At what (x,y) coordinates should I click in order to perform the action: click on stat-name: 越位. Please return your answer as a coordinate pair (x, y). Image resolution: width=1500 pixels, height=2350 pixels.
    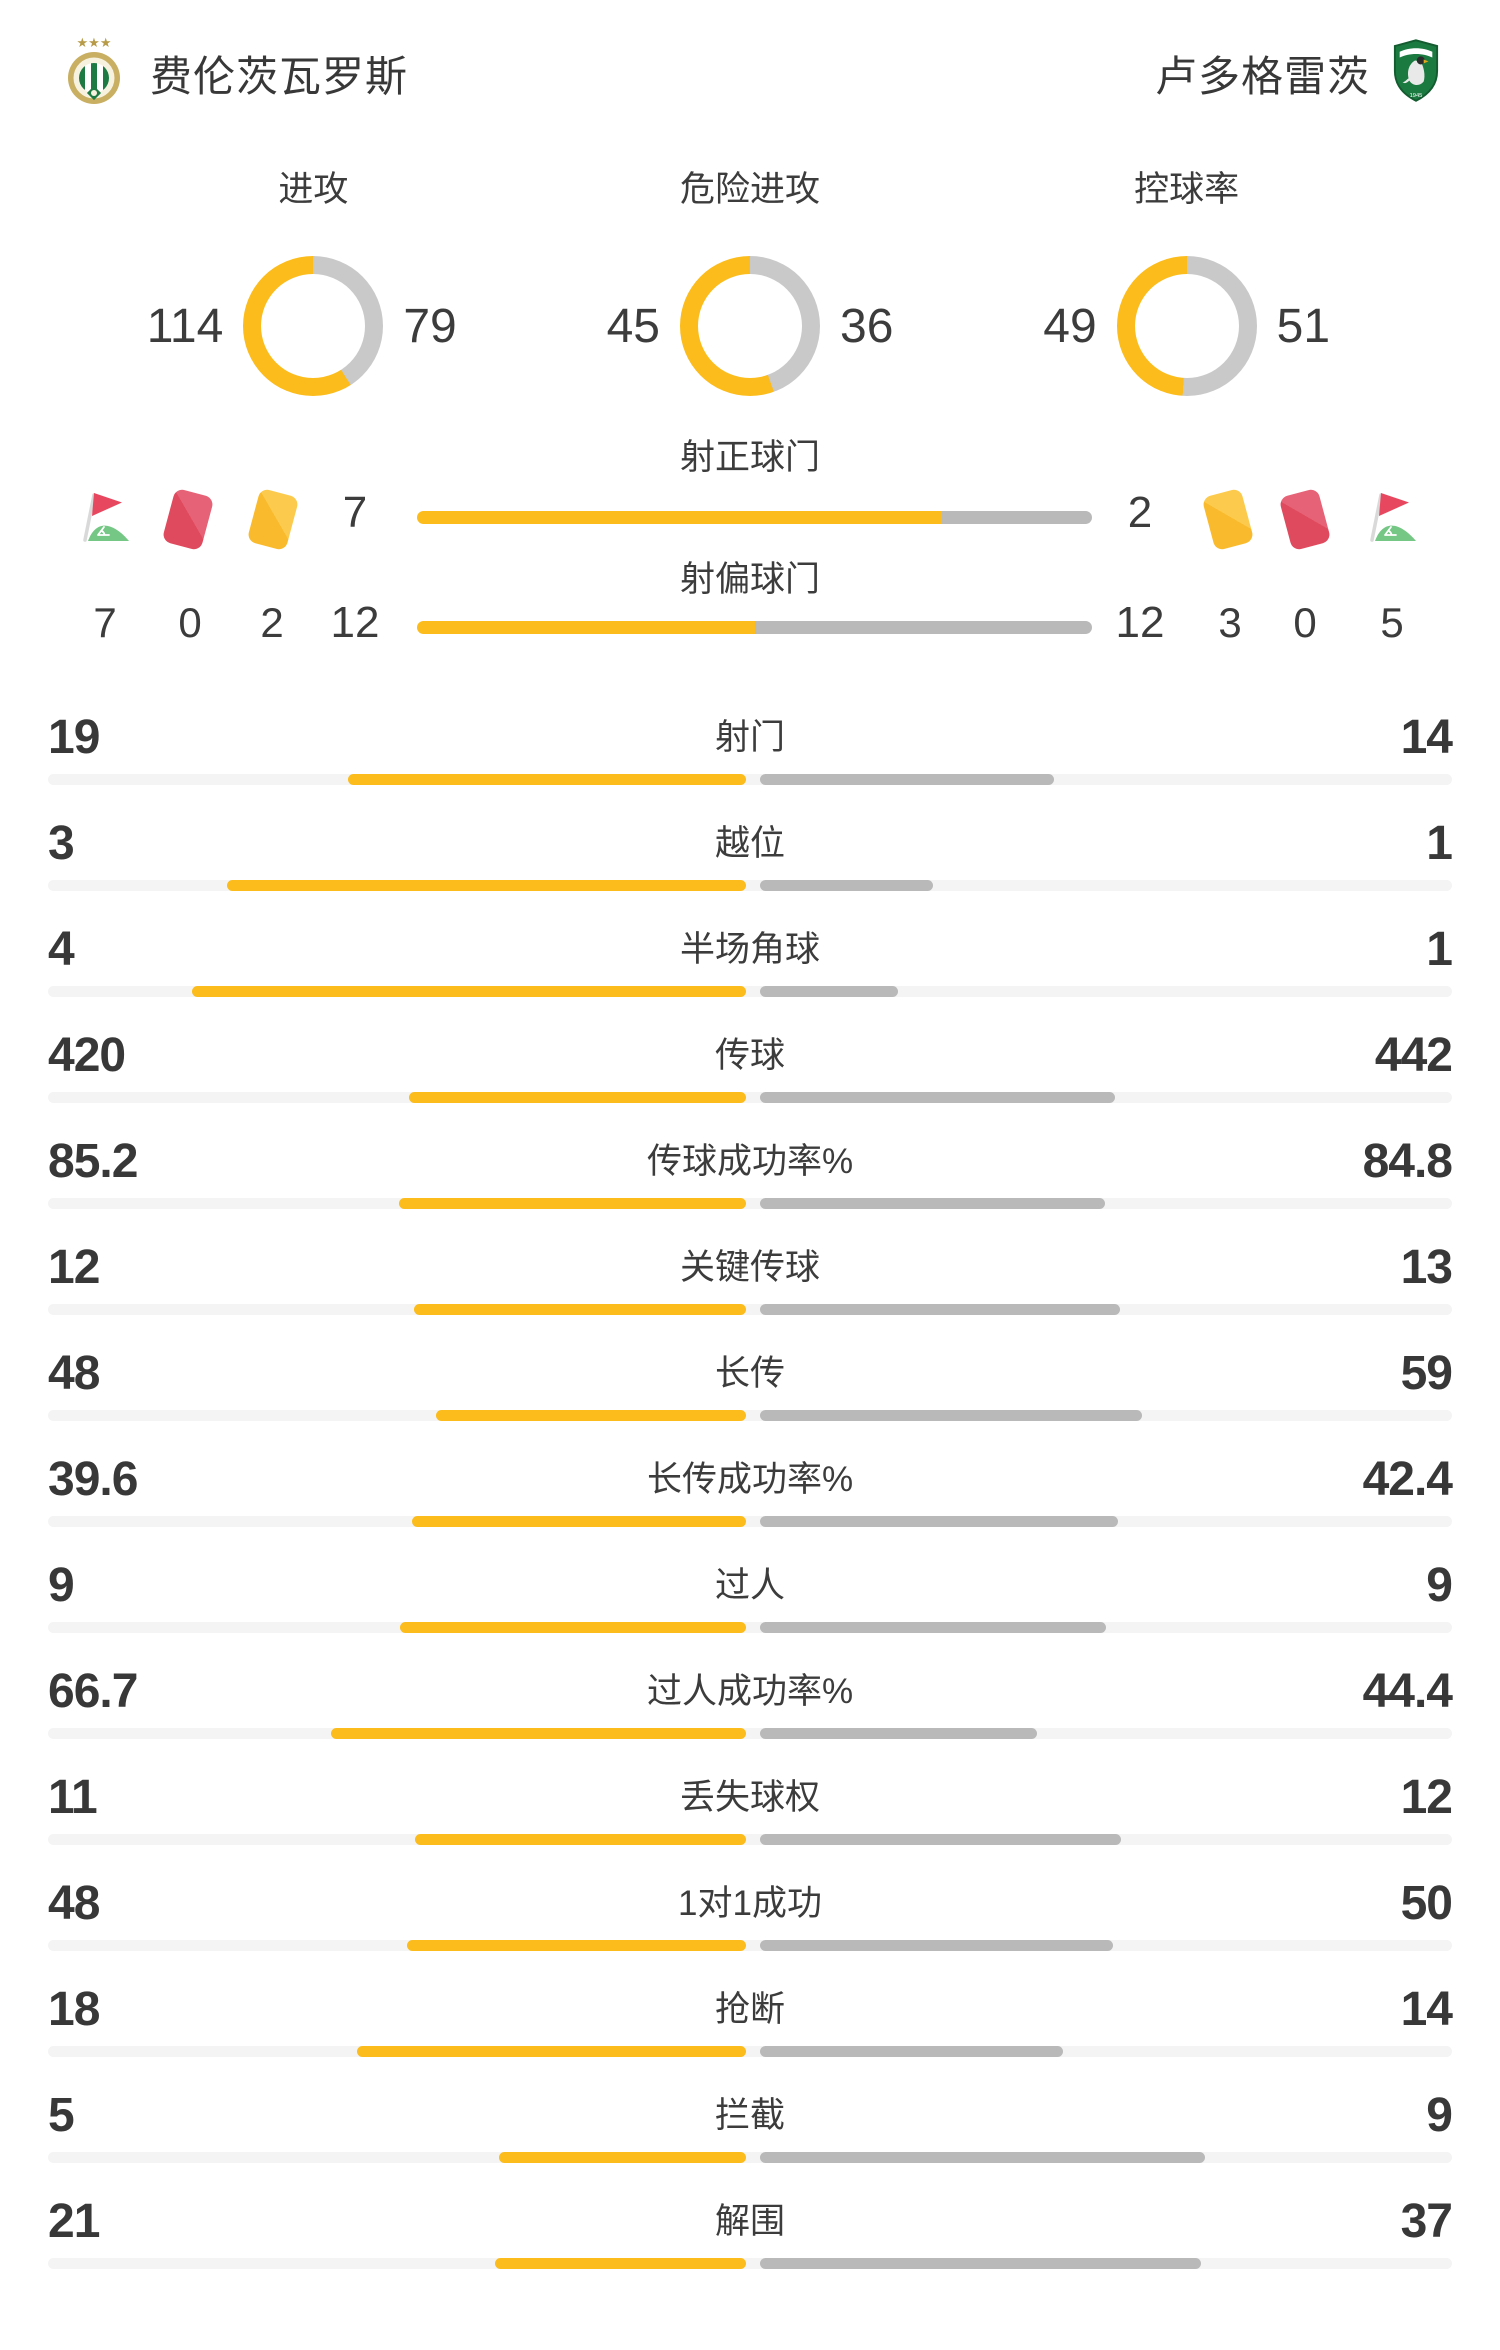
    Looking at the image, I should click on (749, 843).